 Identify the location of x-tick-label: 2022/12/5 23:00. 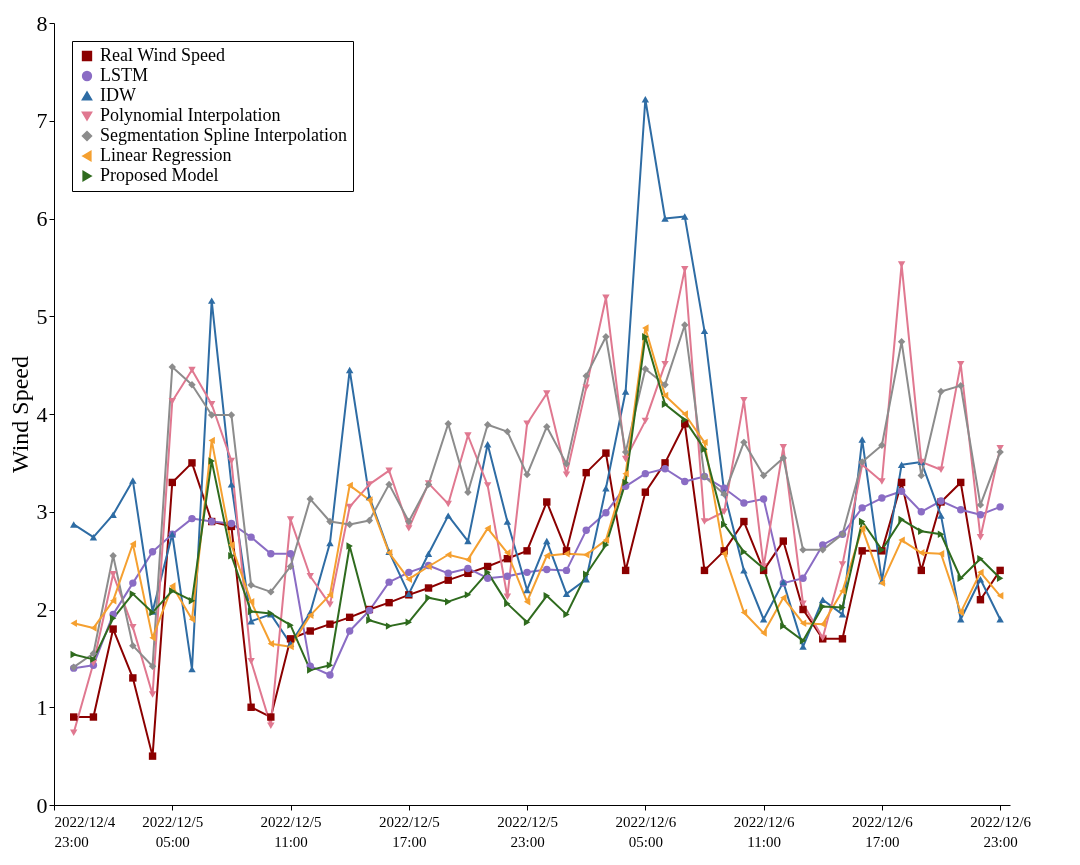
(527, 831).